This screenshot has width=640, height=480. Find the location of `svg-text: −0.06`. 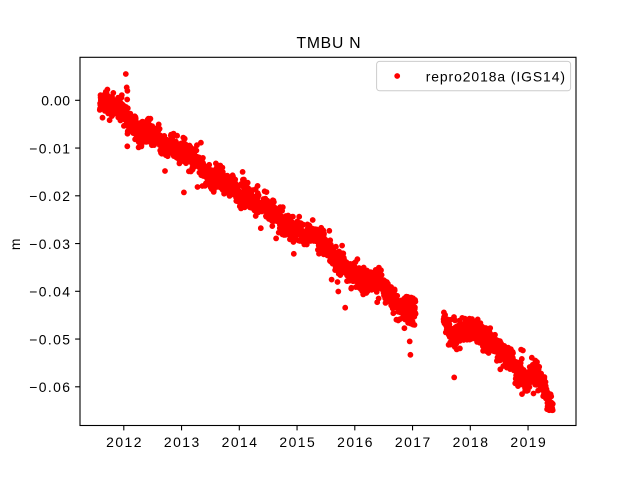

svg-text: −0.06 is located at coordinates (49, 387).